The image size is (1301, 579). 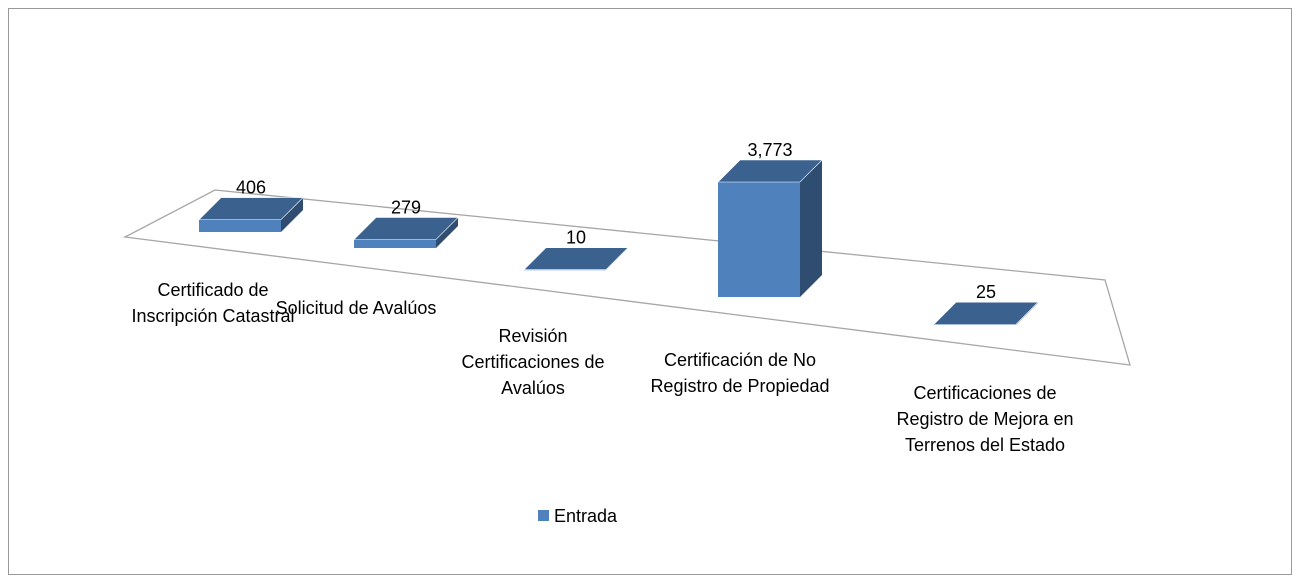 I want to click on value-label: 25, so click(x=986, y=292).